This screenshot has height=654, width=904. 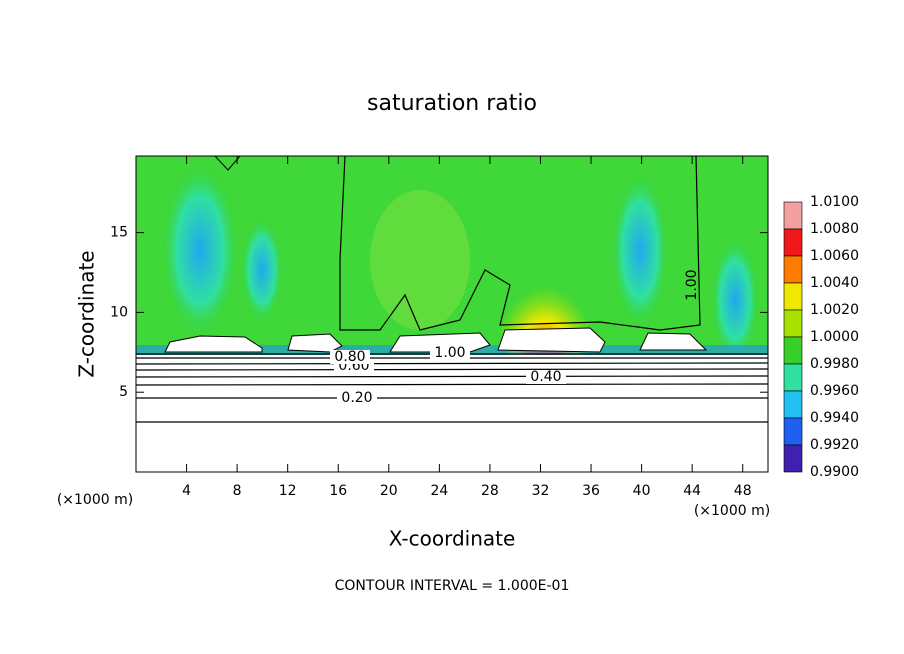 What do you see at coordinates (834, 310) in the screenshot?
I see `colorbar-label: 1.0020` at bounding box center [834, 310].